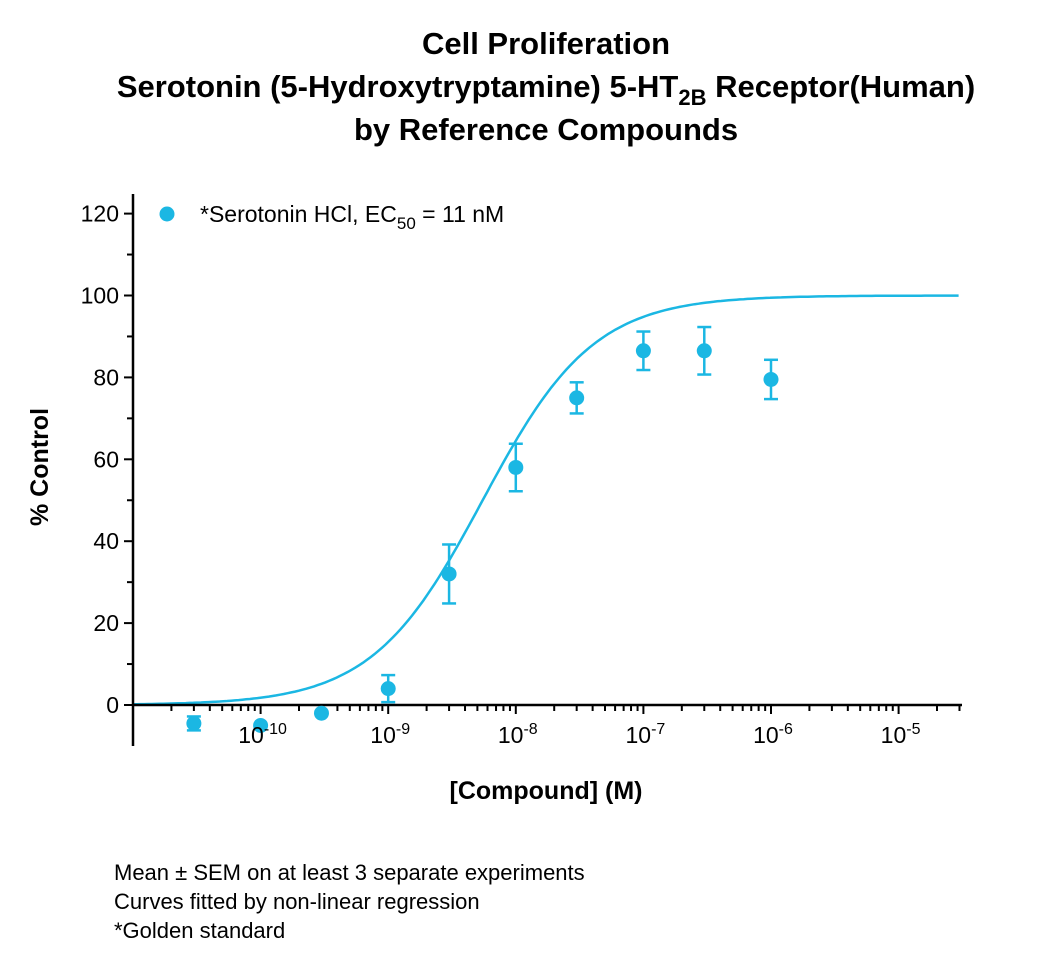 The width and height of the screenshot is (1050, 967). Describe the element at coordinates (841, 86) in the screenshot. I see `title-line-2-end: Receptor(Human)` at that location.